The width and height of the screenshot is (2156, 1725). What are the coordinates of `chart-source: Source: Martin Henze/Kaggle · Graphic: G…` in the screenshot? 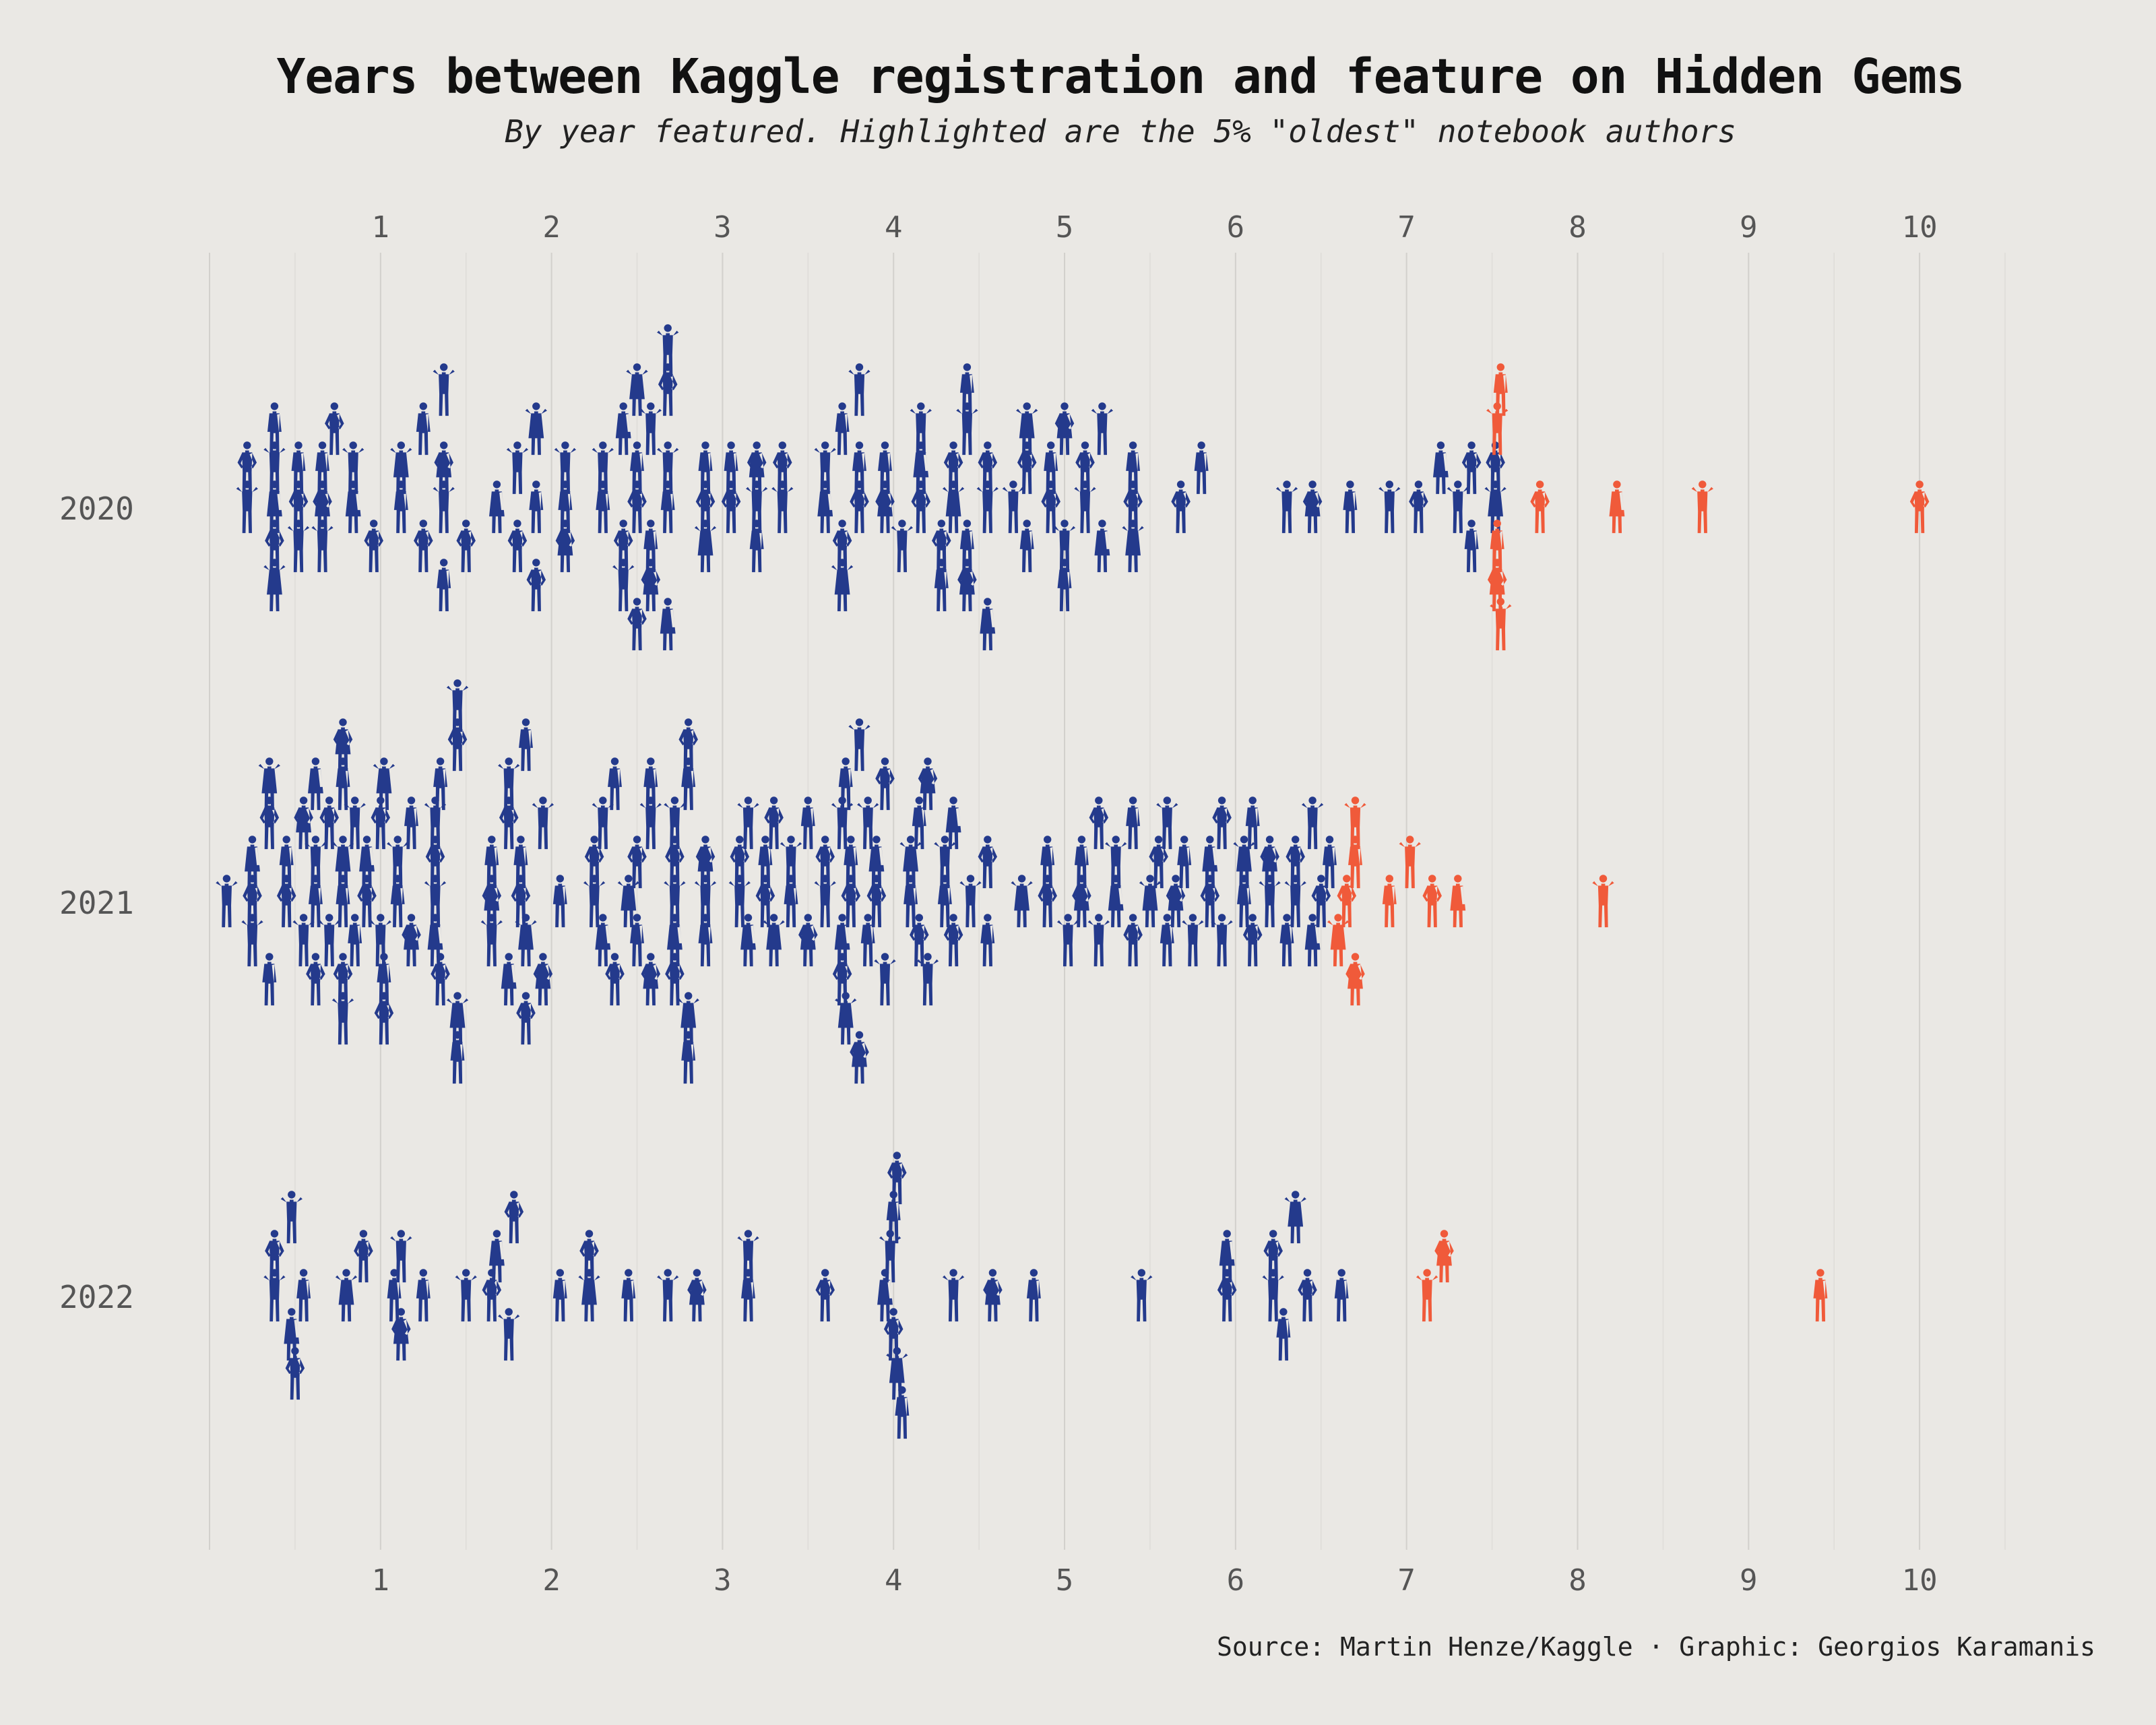 It's located at (1655, 1647).